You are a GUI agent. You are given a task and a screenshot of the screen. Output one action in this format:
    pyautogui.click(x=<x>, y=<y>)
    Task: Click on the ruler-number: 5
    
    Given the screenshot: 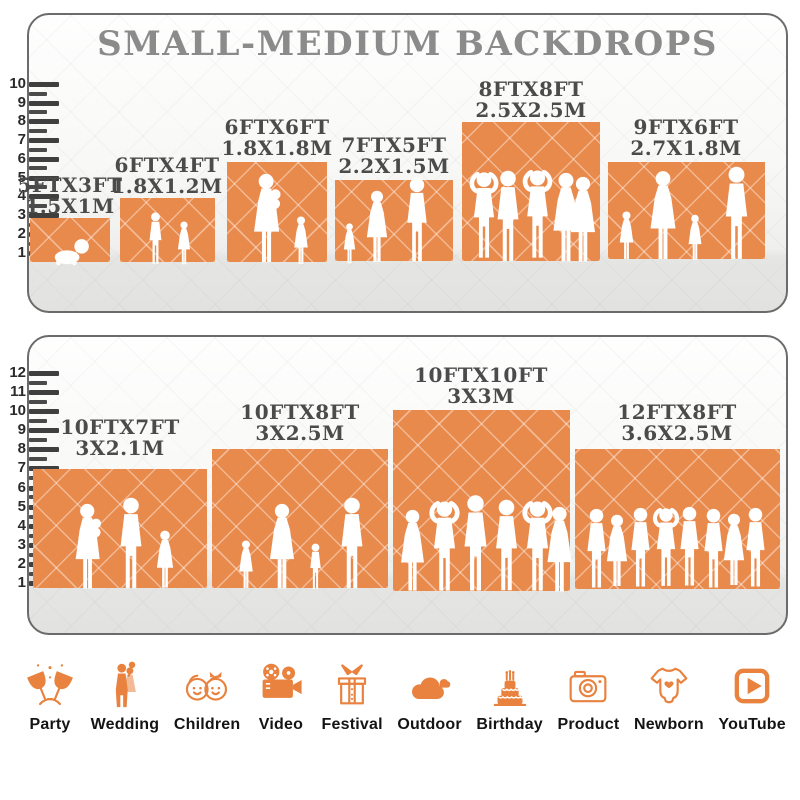 What is the action you would take?
    pyautogui.click(x=21, y=506)
    